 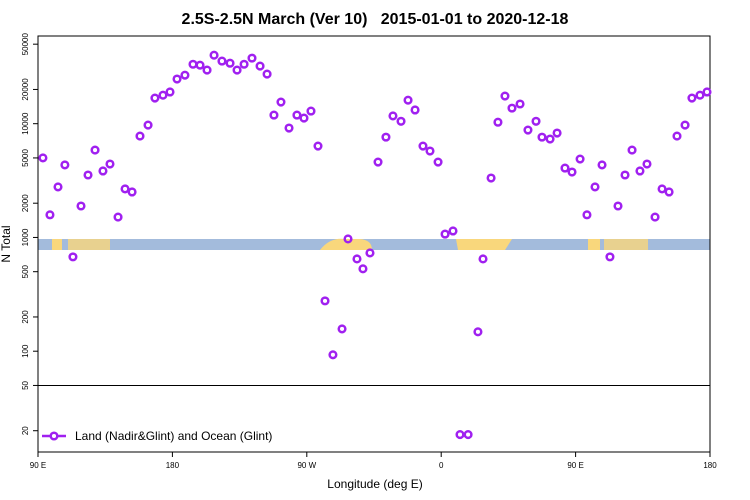 What do you see at coordinates (25, 271) in the screenshot?
I see `y-tick-label: 500` at bounding box center [25, 271].